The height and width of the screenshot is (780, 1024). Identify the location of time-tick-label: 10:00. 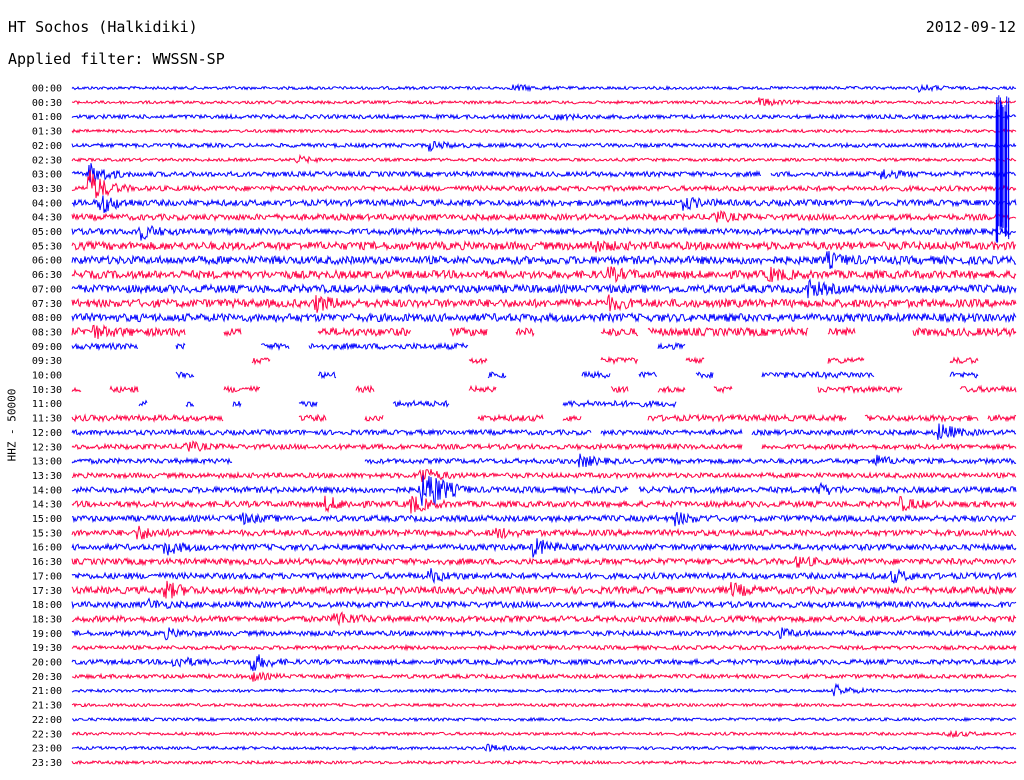
(47, 376).